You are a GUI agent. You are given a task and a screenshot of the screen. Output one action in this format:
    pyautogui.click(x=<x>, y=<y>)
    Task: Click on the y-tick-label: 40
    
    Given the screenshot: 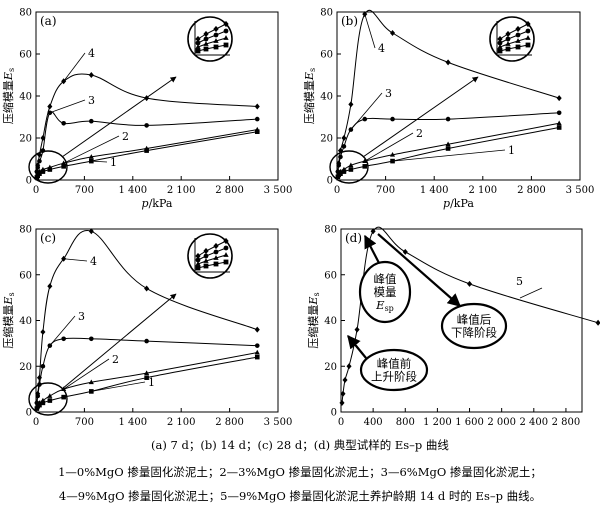 What is the action you would take?
    pyautogui.click(x=330, y=321)
    